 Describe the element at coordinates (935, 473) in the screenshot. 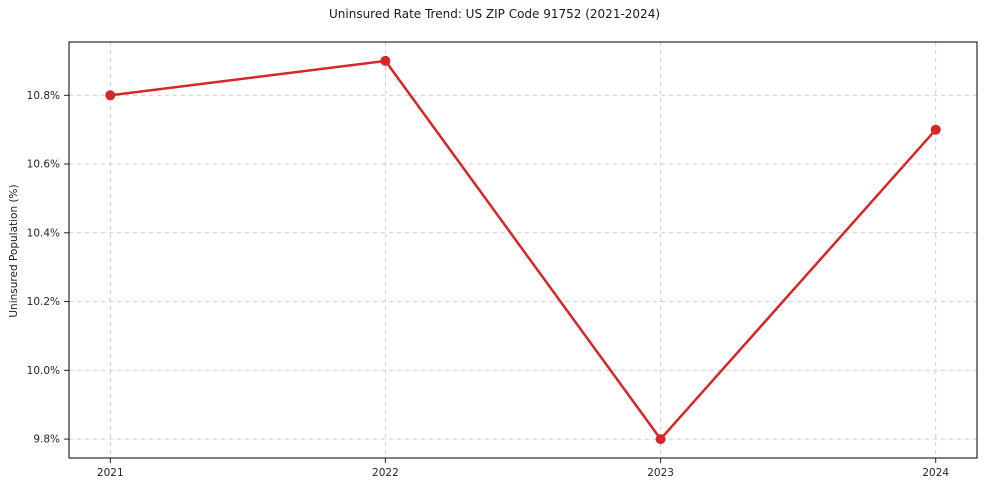

I see `x-tick-label: 2024` at that location.